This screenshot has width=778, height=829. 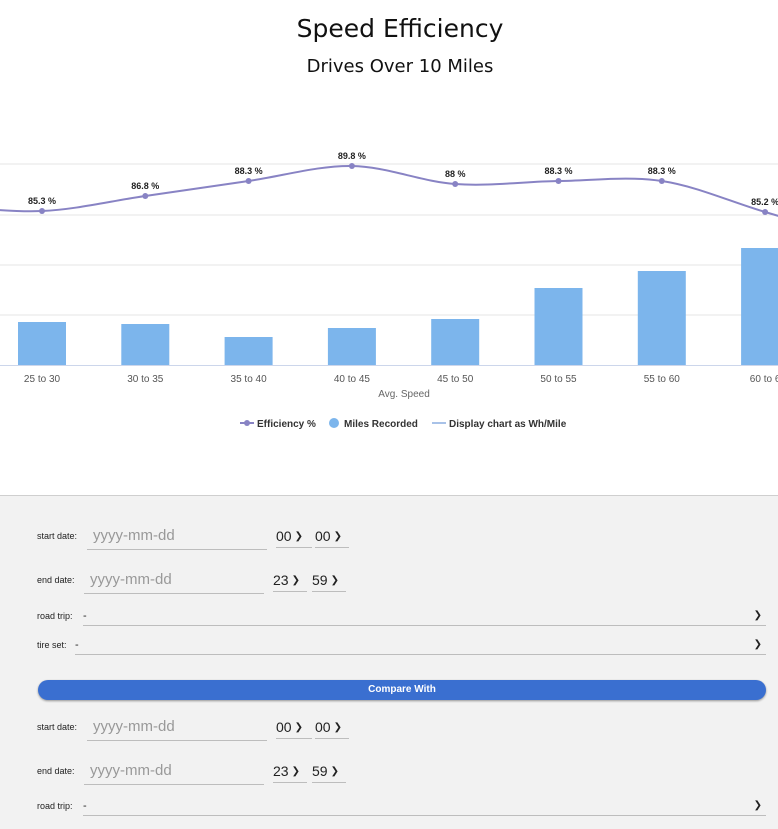 I want to click on chart-title: Speed Efficiency, so click(x=400, y=28).